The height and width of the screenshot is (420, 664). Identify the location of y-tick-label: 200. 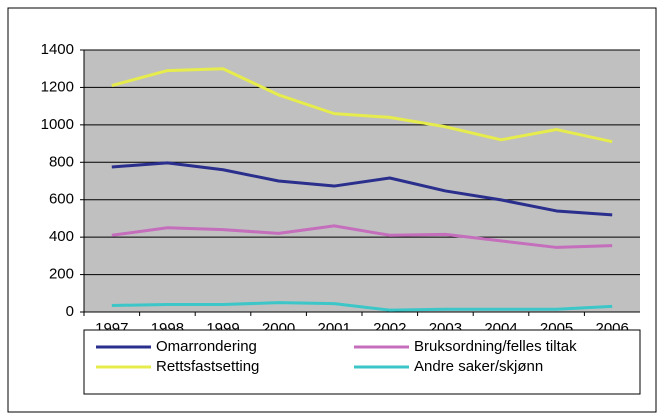
(61, 274).